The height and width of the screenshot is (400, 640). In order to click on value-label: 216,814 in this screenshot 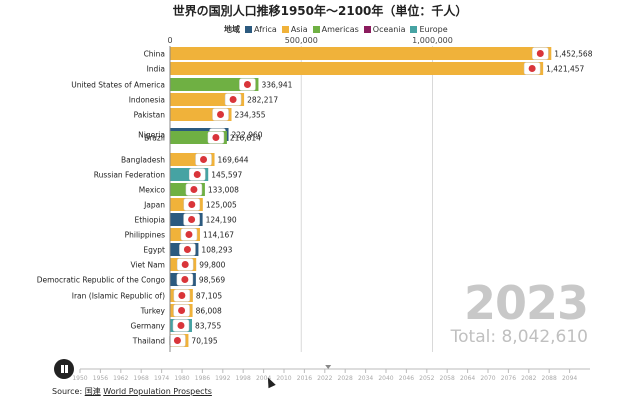, I will do `click(245, 138)`.